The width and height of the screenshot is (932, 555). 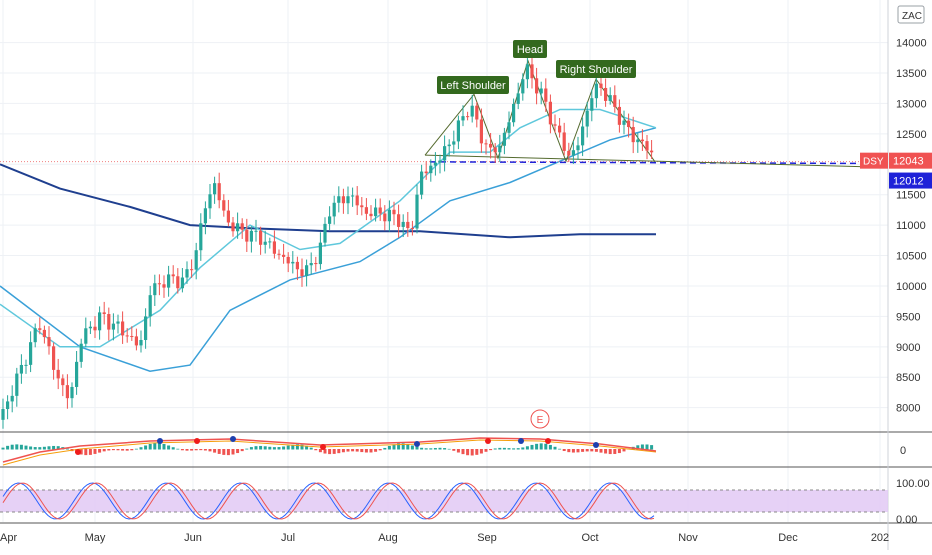 What do you see at coordinates (530, 50) in the screenshot?
I see `annotation-label-1: Head` at bounding box center [530, 50].